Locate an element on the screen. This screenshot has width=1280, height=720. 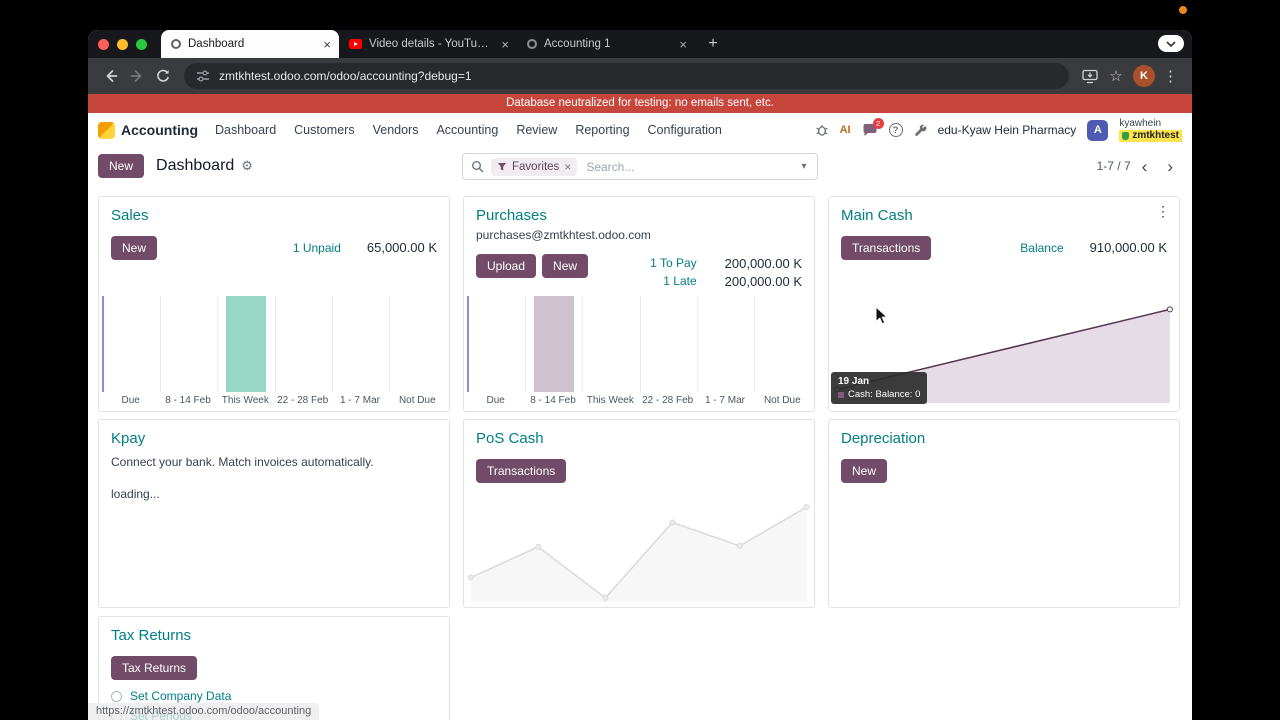
bar-axis-label: Not Due is located at coordinates (782, 400).